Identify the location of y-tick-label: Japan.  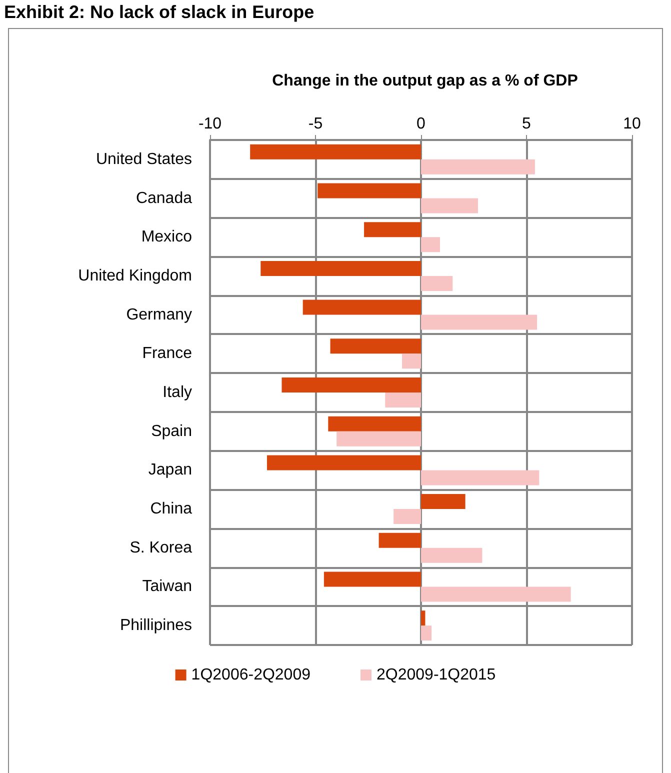
(170, 470).